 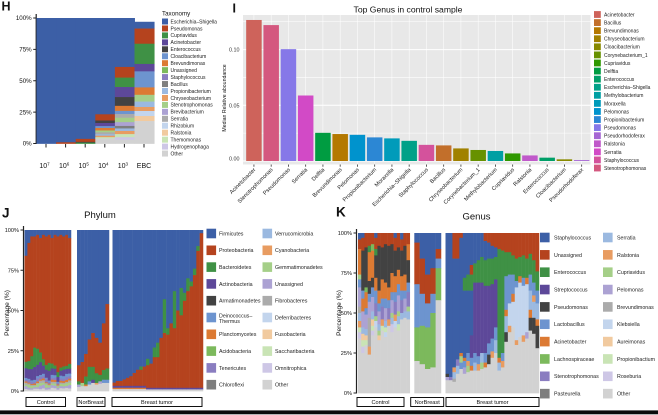 I want to click on svg-text: J, so click(x=6, y=213).